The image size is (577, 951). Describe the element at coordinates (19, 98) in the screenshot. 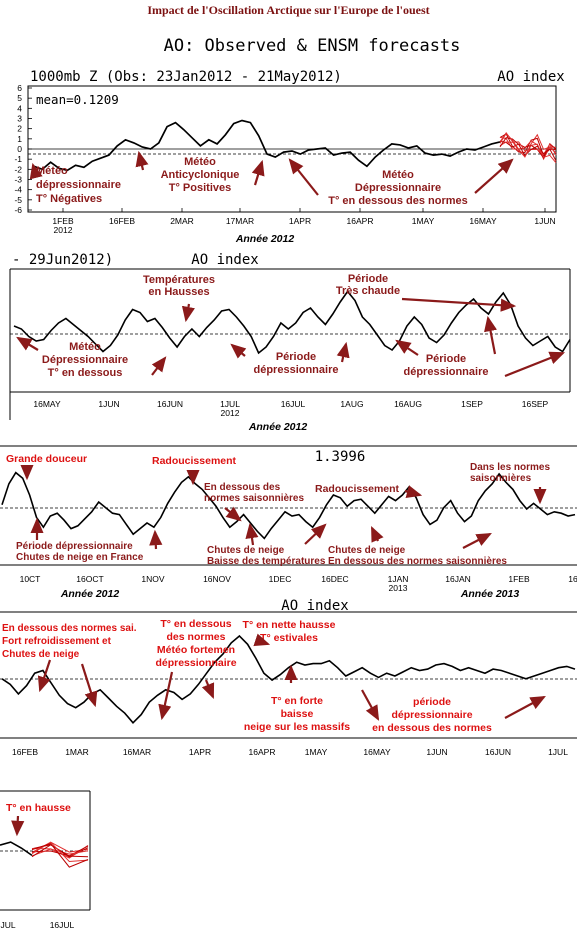

I see `chart-1-y-tick: 5` at that location.